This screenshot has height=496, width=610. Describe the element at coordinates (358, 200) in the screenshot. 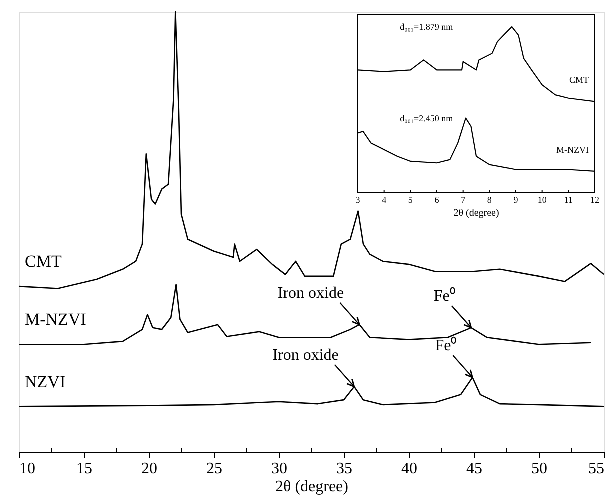

I see `x-tick-label: 3` at that location.